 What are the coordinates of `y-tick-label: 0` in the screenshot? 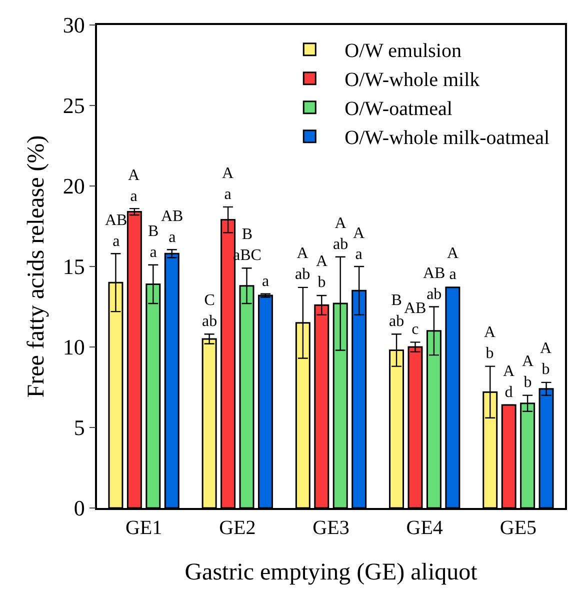 It's located at (79, 508).